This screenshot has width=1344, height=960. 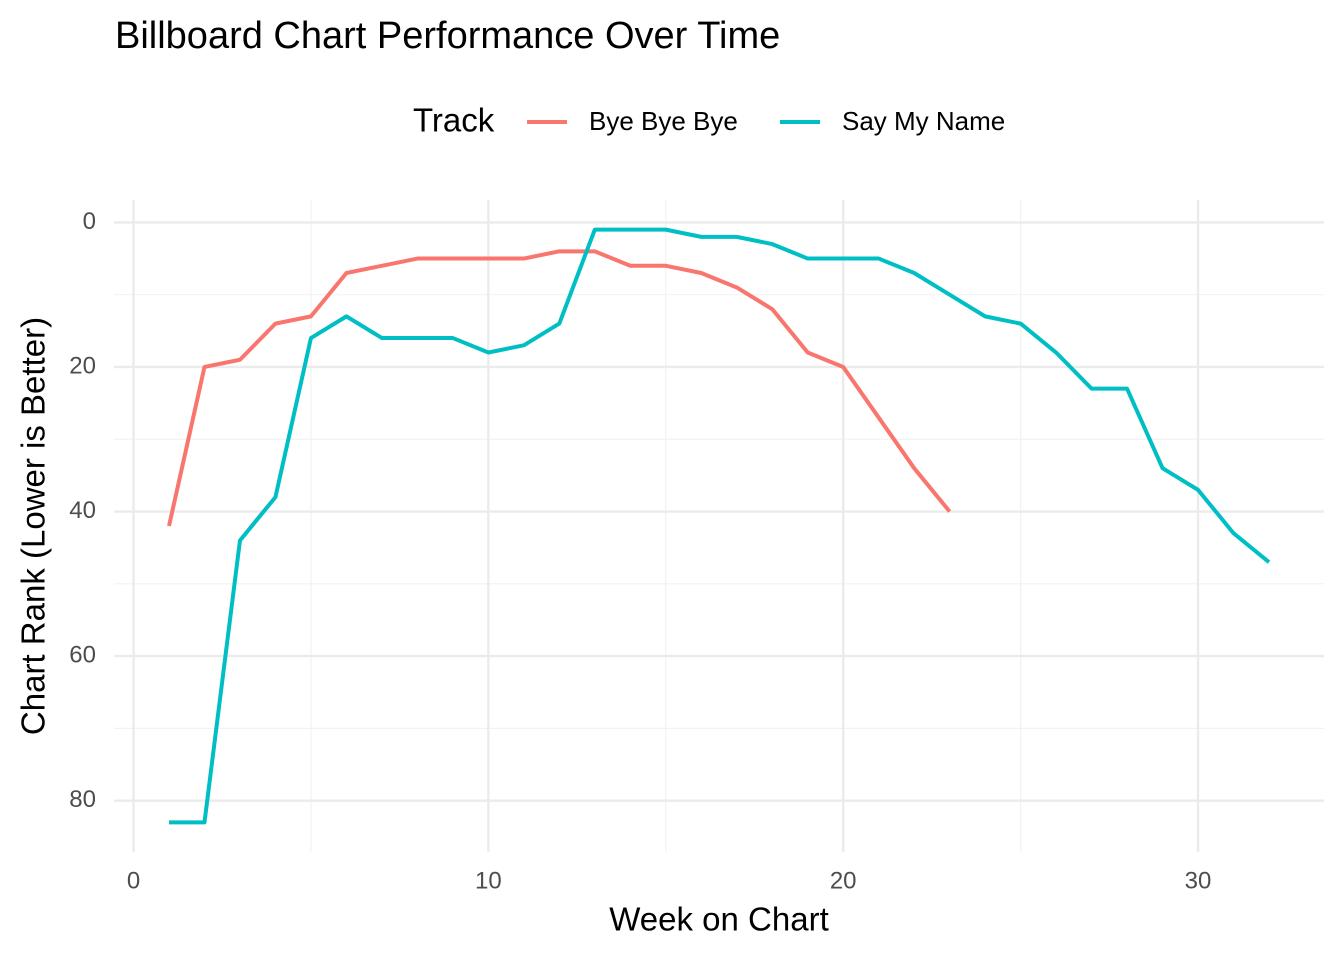 I want to click on legend-title: Track, so click(x=454, y=120).